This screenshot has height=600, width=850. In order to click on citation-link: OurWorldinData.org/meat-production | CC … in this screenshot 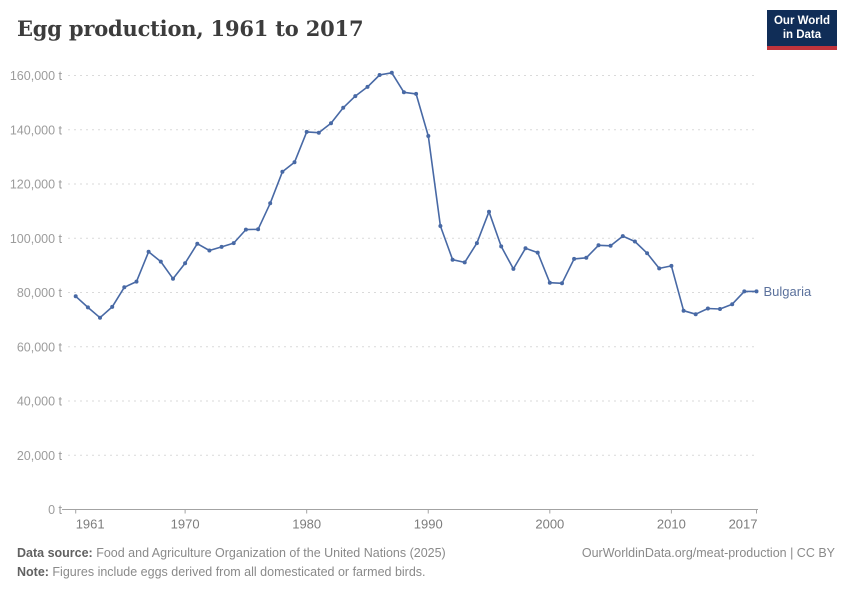, I will do `click(708, 553)`.